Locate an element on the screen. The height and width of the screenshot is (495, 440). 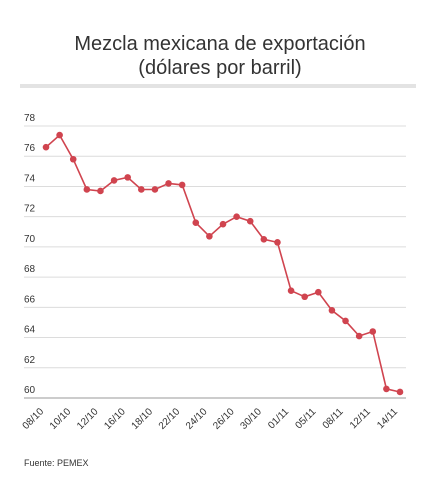
x-tick-label: 16/10 is located at coordinates (115, 419).